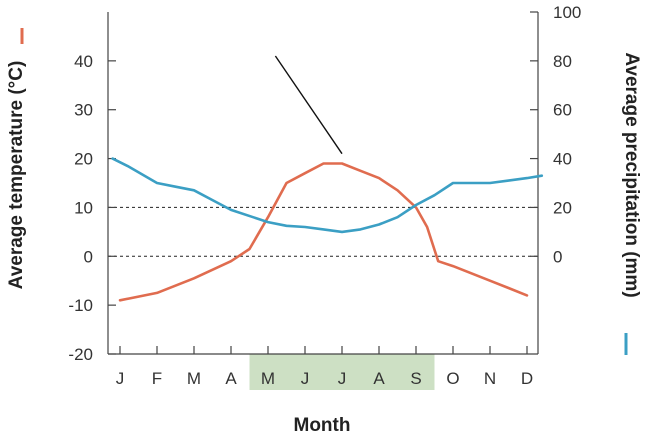 This screenshot has width=656, height=446. Describe the element at coordinates (562, 61) in the screenshot. I see `right-tick-label: 80` at that location.